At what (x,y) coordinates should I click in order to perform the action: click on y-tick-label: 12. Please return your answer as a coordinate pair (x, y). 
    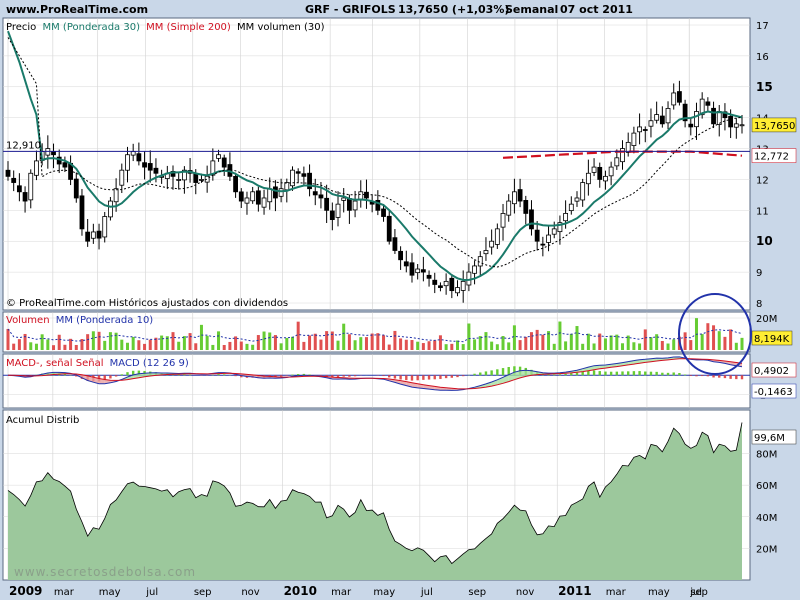
    Looking at the image, I should click on (762, 180).